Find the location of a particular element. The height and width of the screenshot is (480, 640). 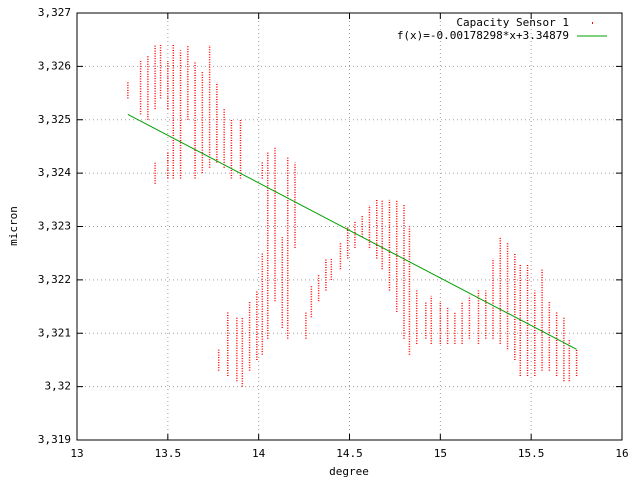

y-tick-label: 3,324 is located at coordinates (54, 172).